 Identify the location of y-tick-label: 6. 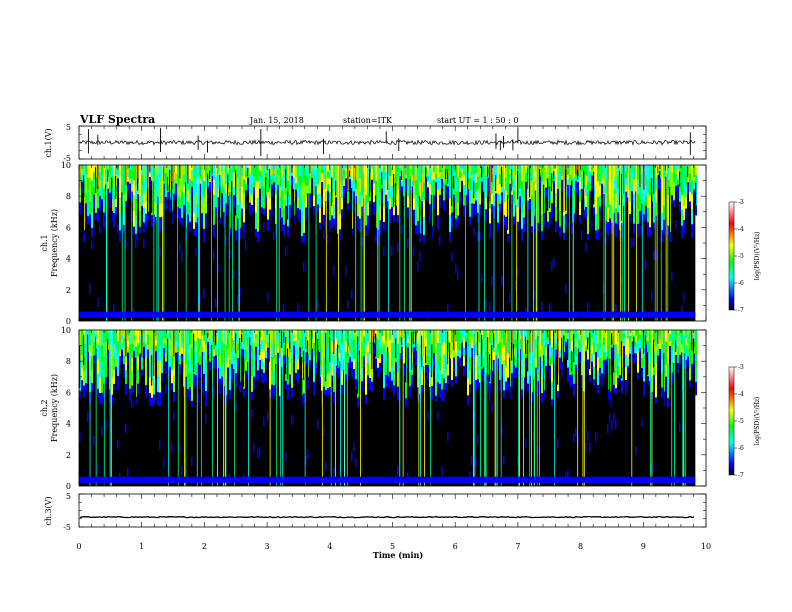
(68, 392).